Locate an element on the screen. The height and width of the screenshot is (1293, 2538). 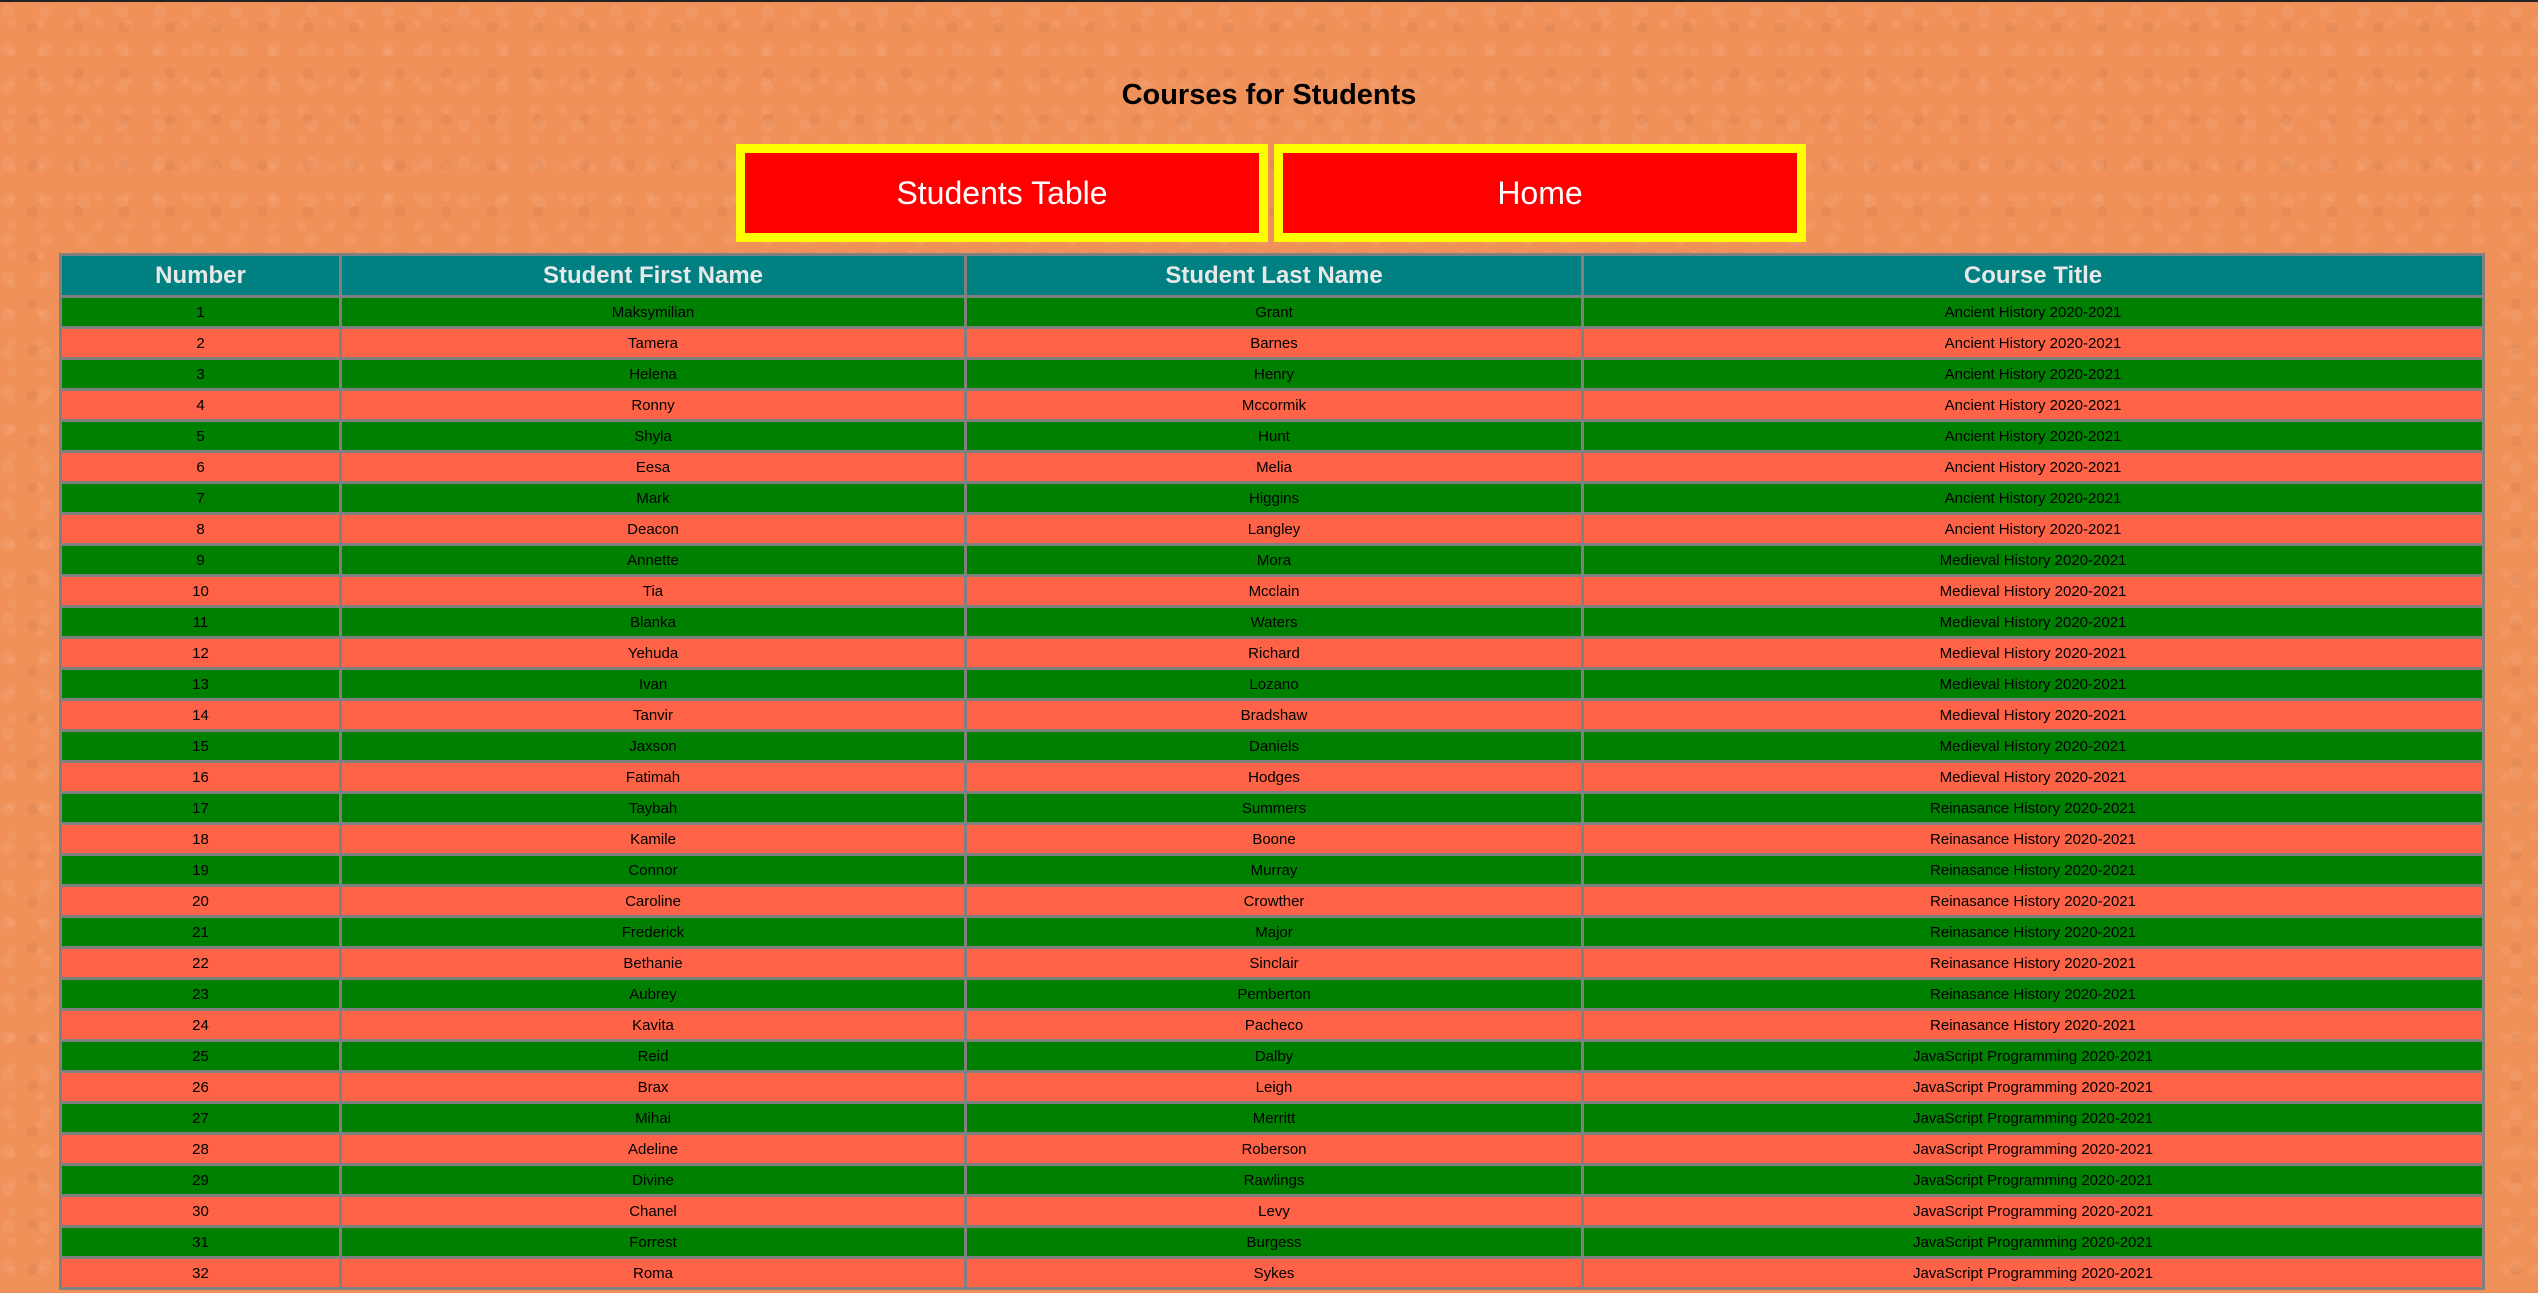
table-row: 3 Helena Henry Ancient History 2020-2021 is located at coordinates (1272, 374).